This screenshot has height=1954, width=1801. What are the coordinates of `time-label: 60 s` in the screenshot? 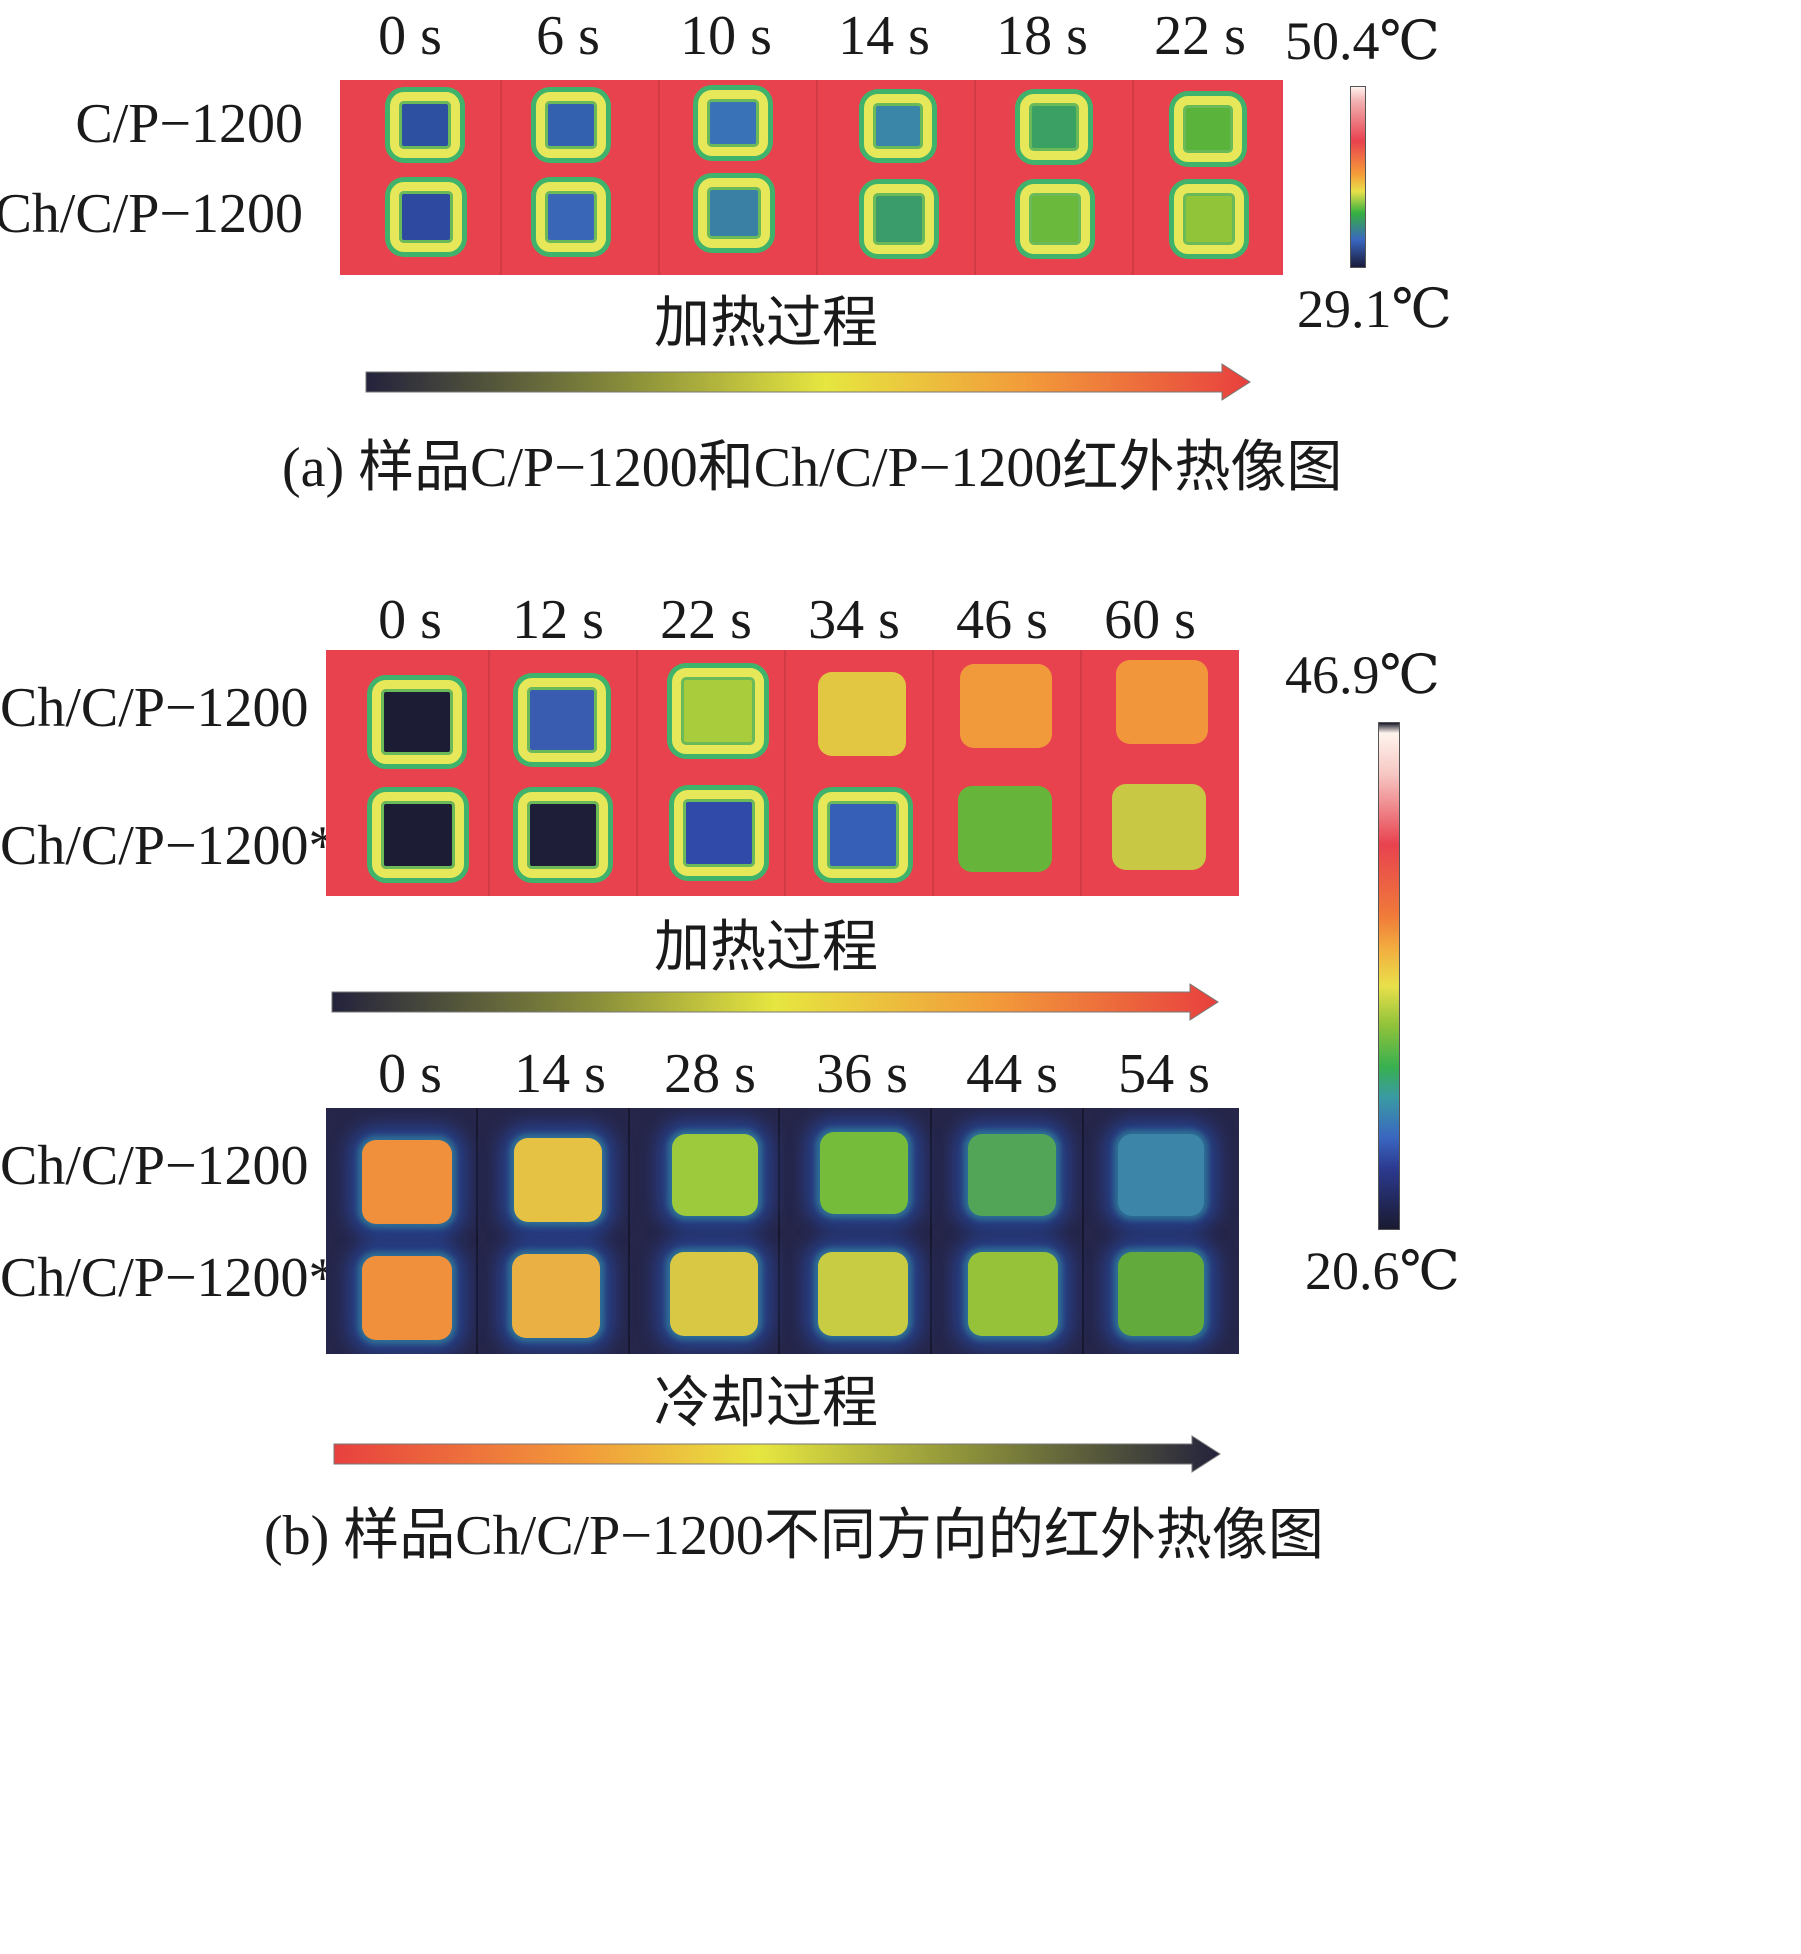 It's located at (1150, 620).